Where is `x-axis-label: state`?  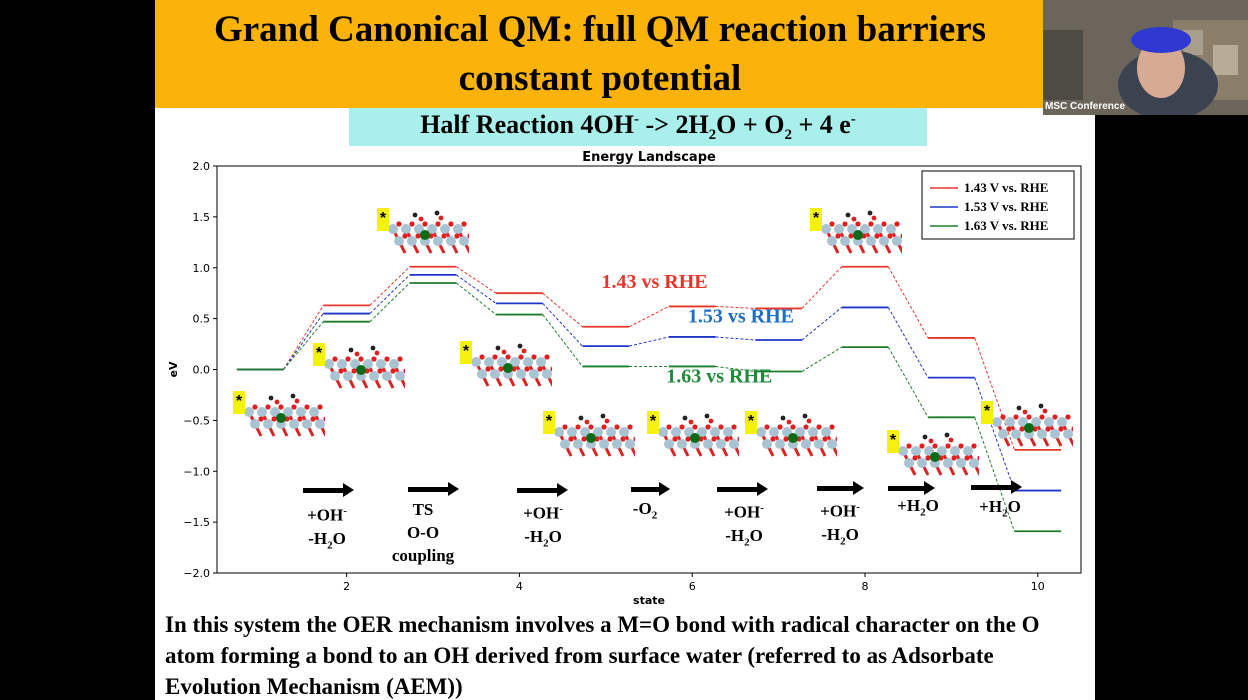 x-axis-label: state is located at coordinates (649, 600).